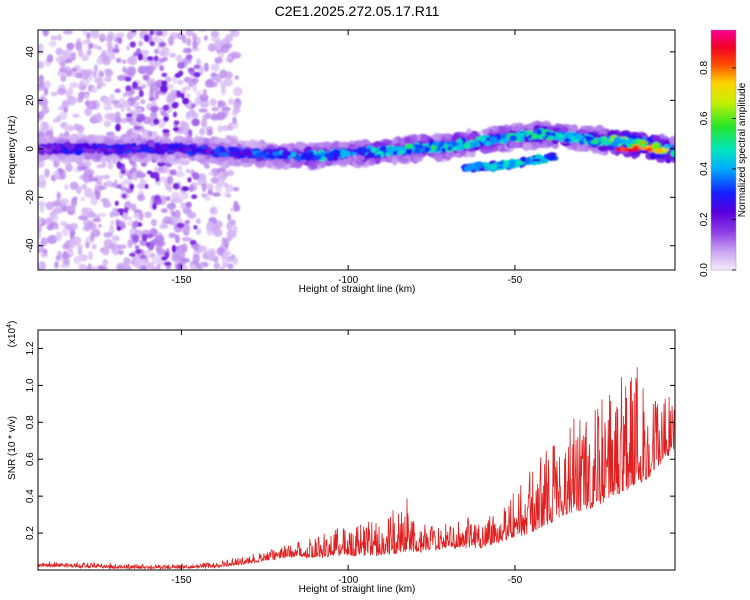 This screenshot has width=750, height=600. What do you see at coordinates (12, 448) in the screenshot?
I see `snr-y-label: SNR (10 * v/v)` at bounding box center [12, 448].